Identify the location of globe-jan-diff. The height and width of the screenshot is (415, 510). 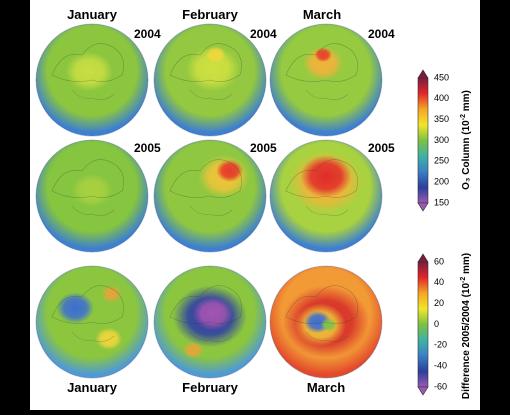
(92, 322).